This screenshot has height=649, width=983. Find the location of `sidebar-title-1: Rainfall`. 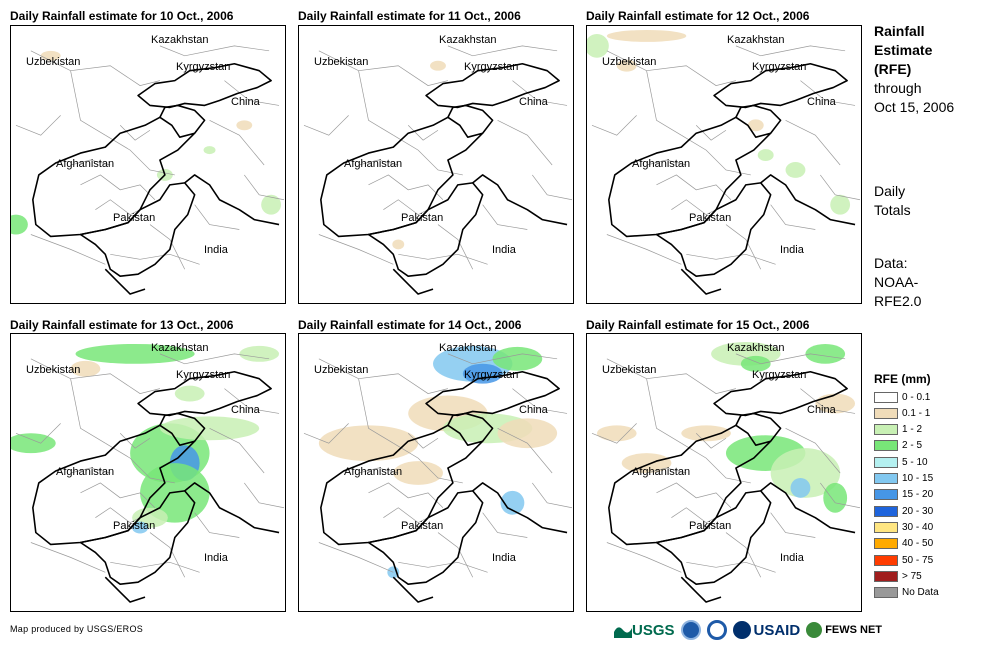

sidebar-title-1: Rainfall is located at coordinates (899, 31).